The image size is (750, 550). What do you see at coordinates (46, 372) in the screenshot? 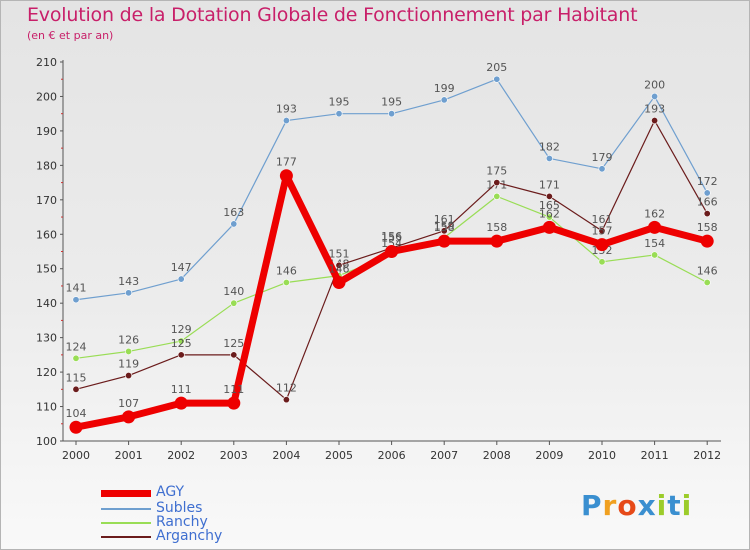
I see `y-tick-label: 120` at bounding box center [46, 372].